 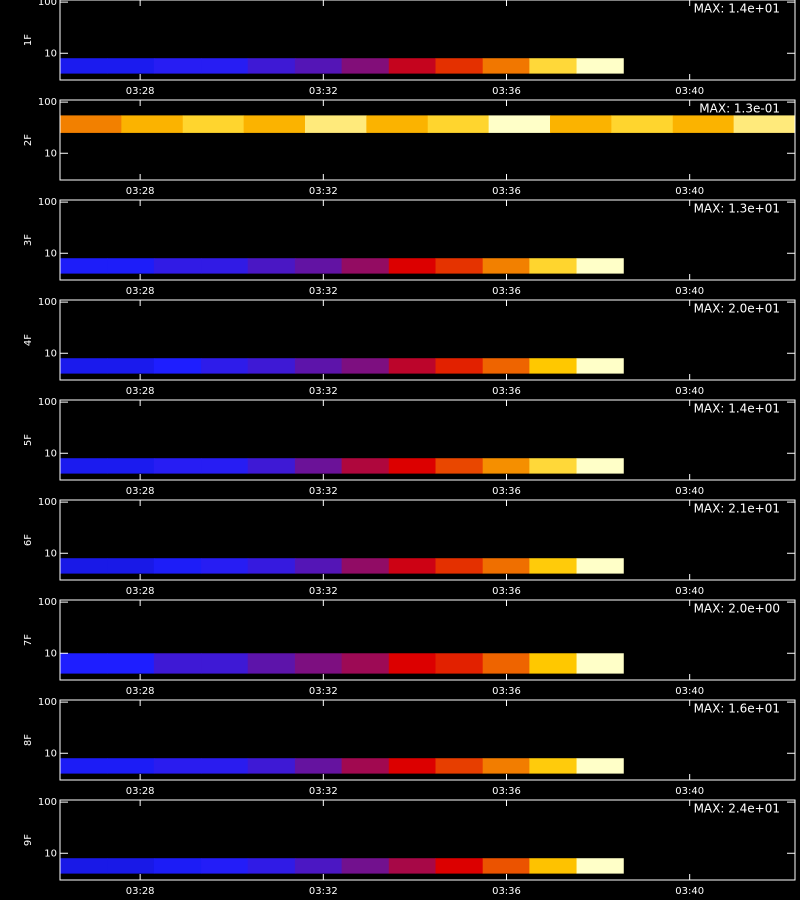 What do you see at coordinates (737, 709) in the screenshot?
I see `max-annotation: MAX: 1.6e+01` at bounding box center [737, 709].